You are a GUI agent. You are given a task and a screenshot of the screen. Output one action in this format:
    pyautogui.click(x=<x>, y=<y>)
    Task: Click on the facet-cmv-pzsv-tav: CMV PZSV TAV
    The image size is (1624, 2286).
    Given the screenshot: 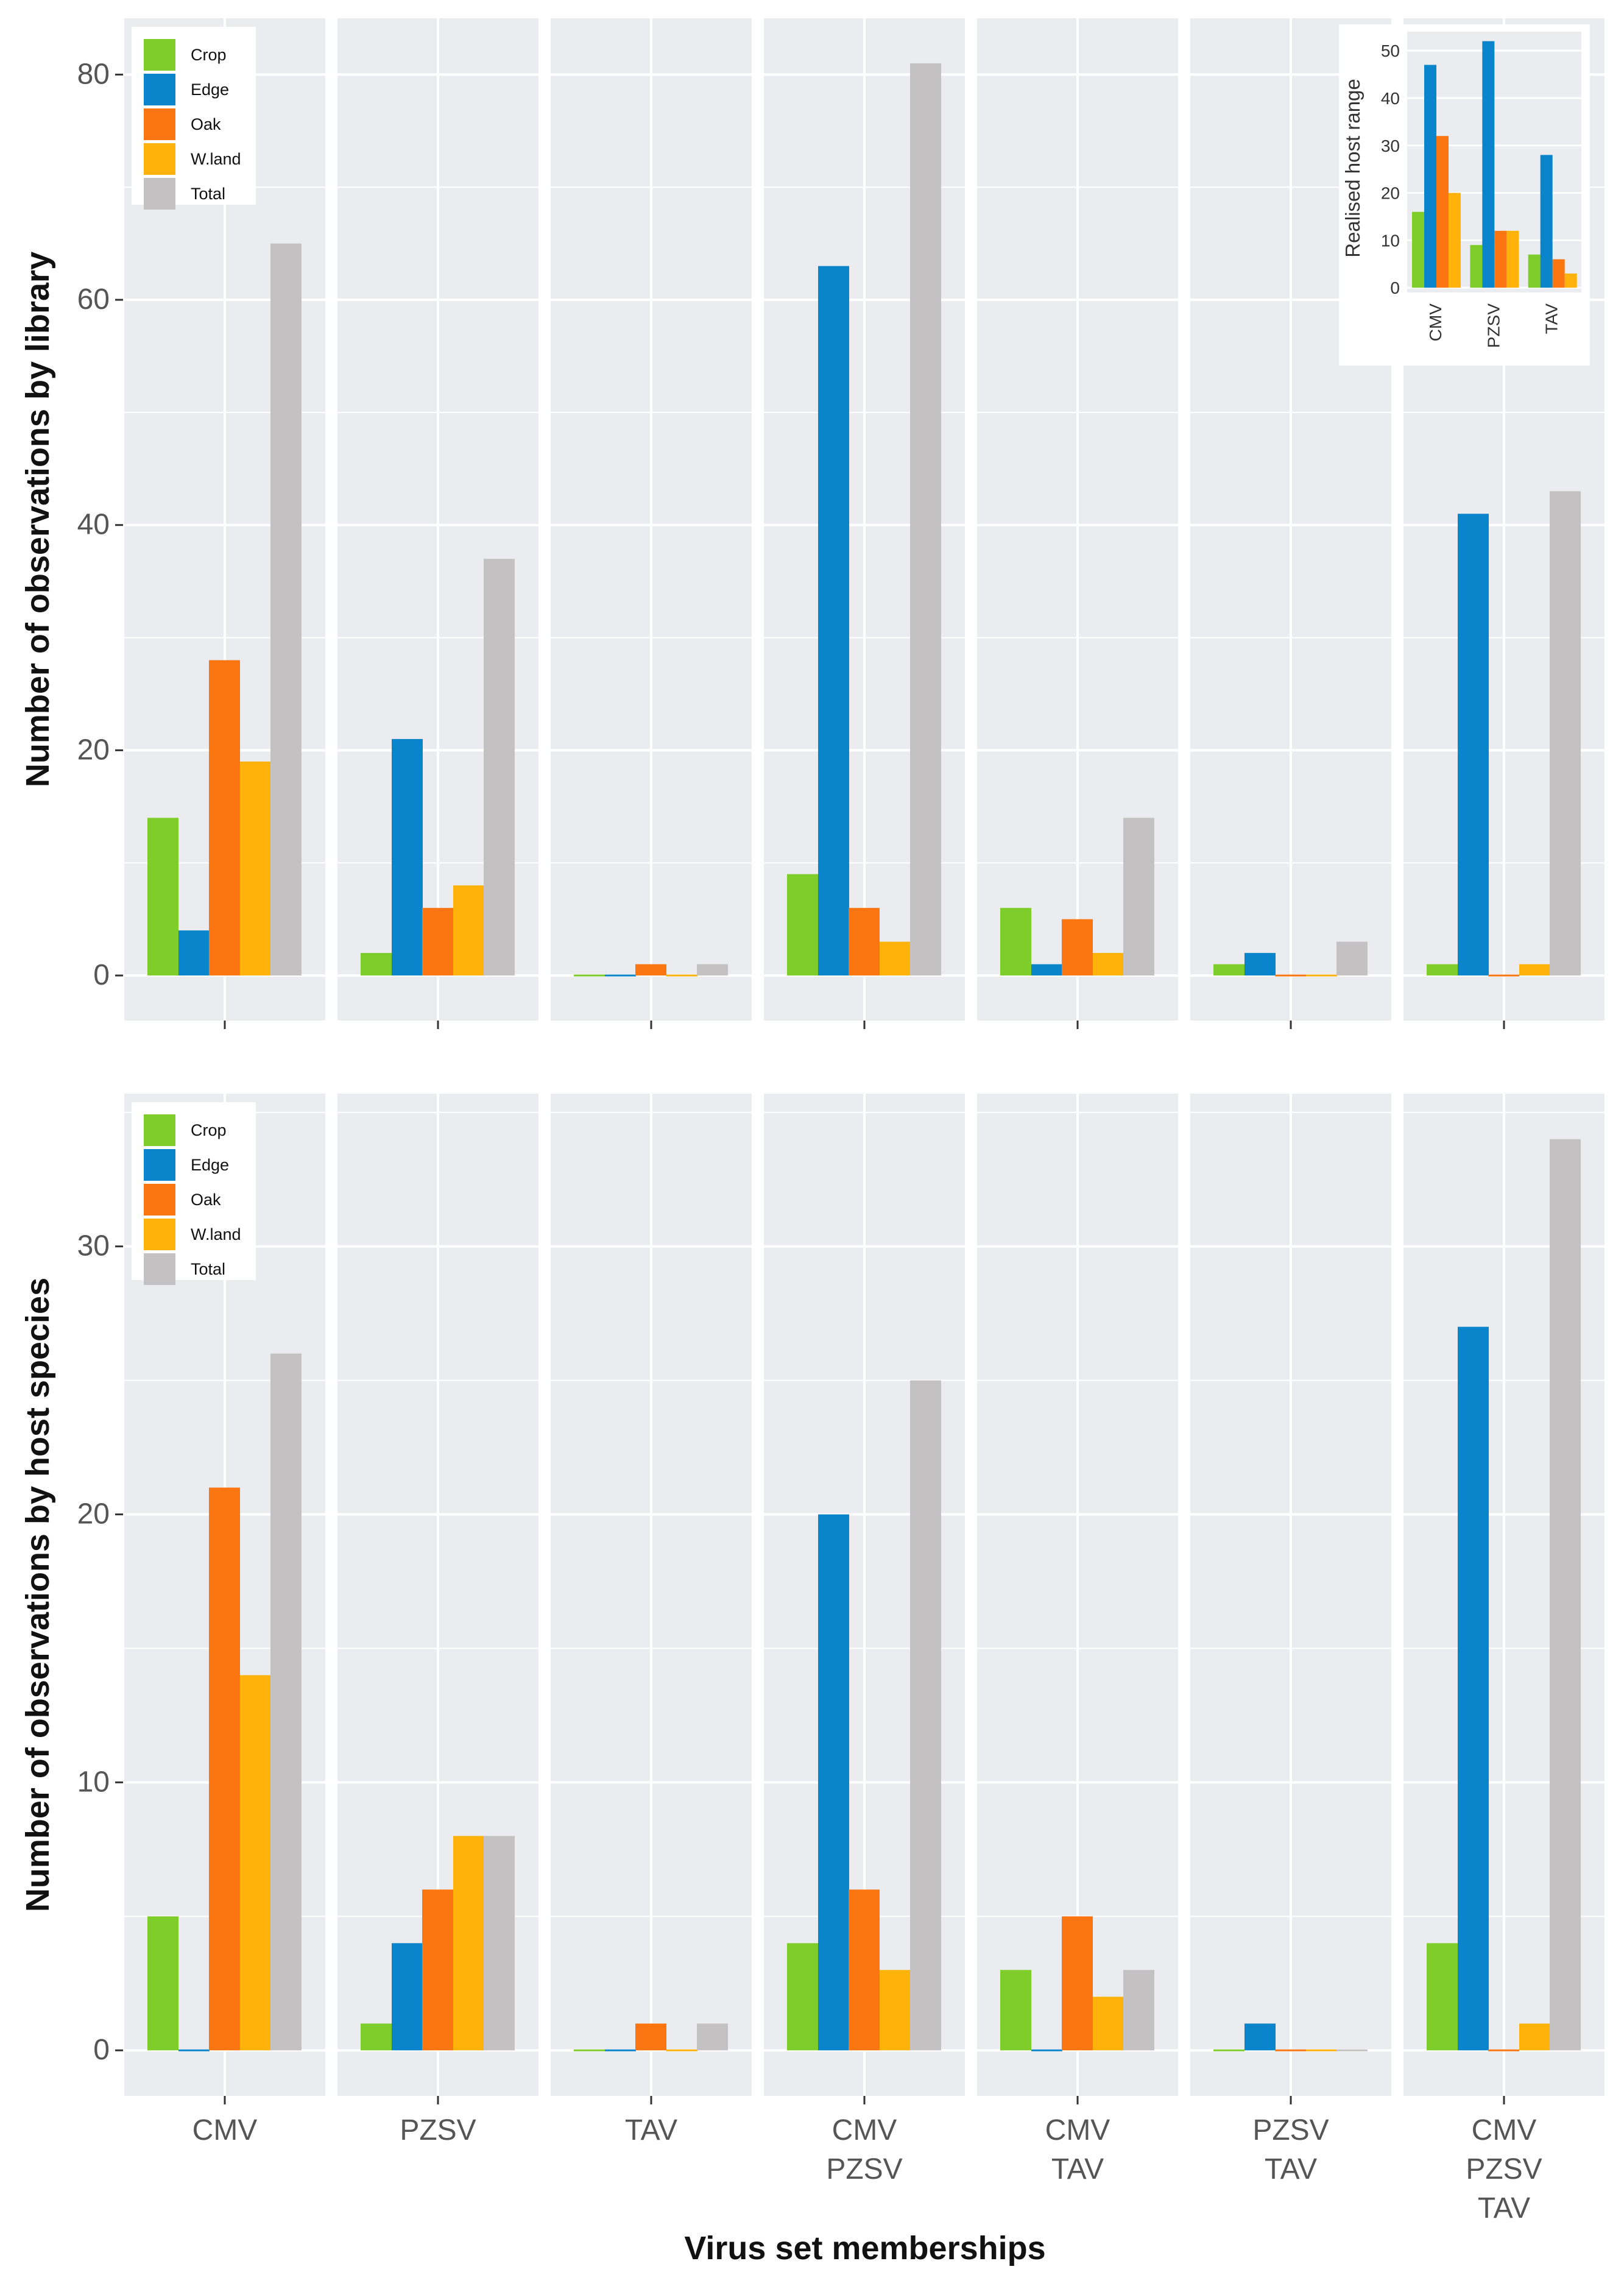 What is the action you would take?
    pyautogui.click(x=1504, y=1659)
    